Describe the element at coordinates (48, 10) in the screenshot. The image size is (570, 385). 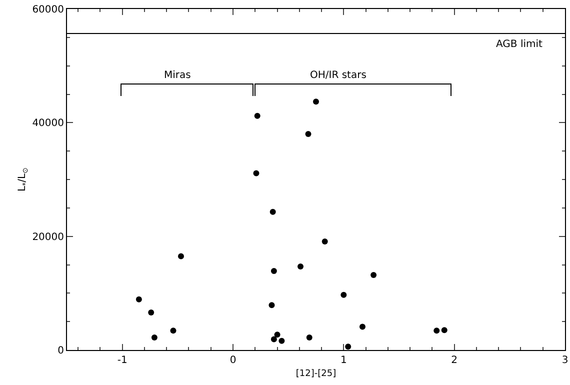
I see `y-tick-label: 60000` at that location.